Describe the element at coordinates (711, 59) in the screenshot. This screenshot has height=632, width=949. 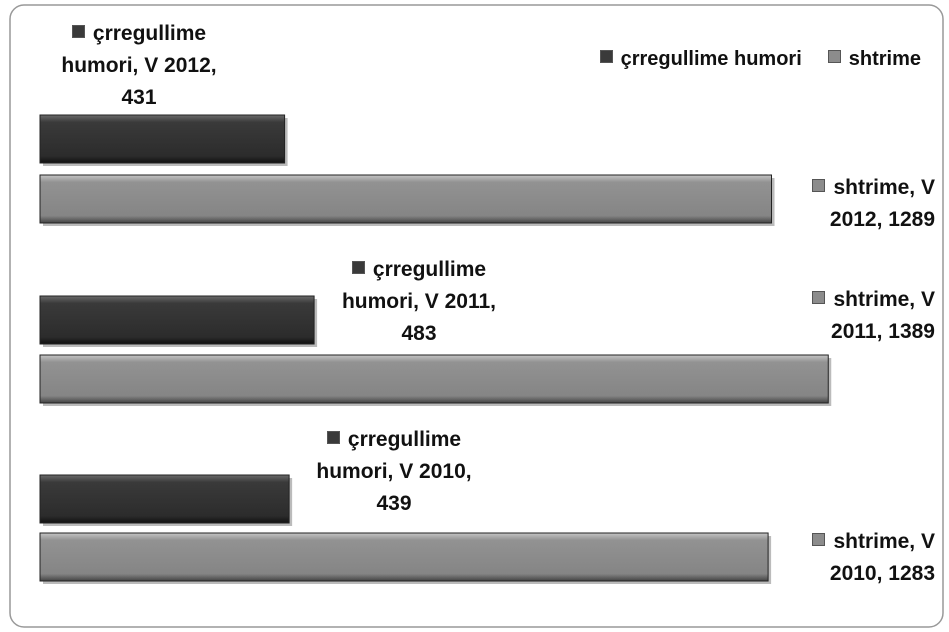
I see `legend-text: çrregullime humori` at that location.